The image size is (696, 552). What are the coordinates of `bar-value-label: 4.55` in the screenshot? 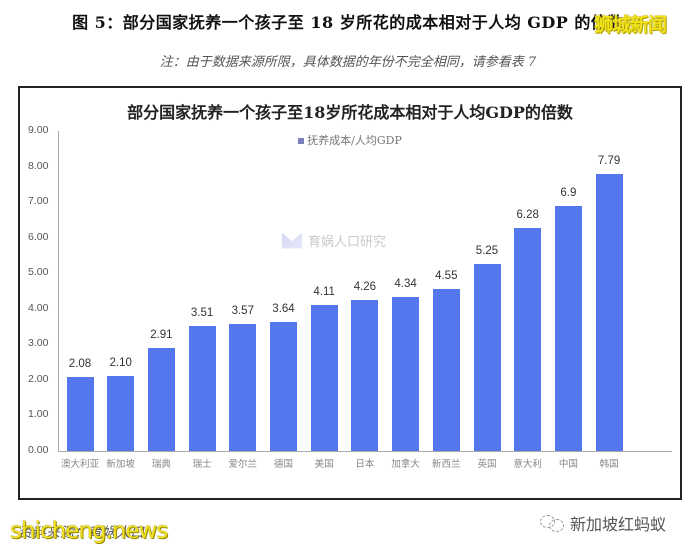 It's located at (446, 276).